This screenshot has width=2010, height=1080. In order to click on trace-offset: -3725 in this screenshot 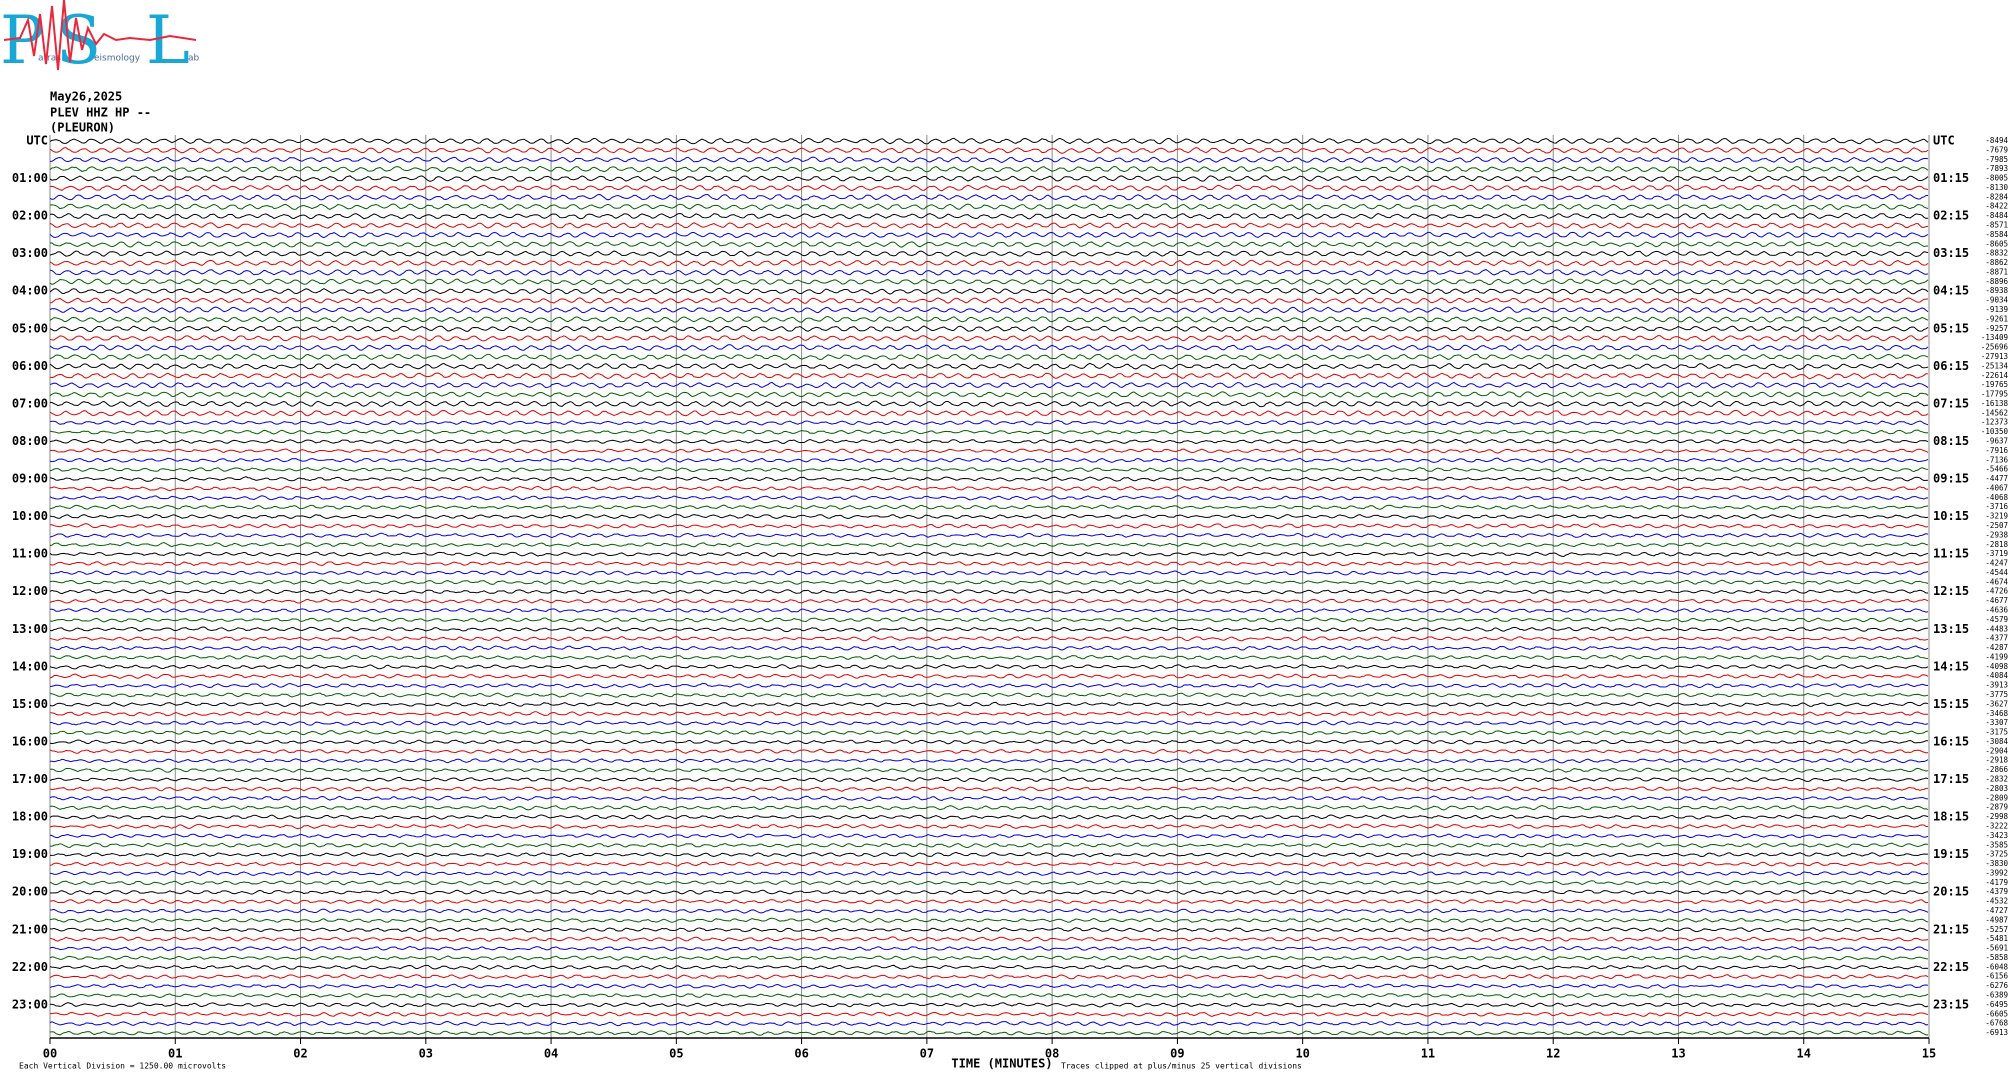, I will do `click(1996, 854)`.